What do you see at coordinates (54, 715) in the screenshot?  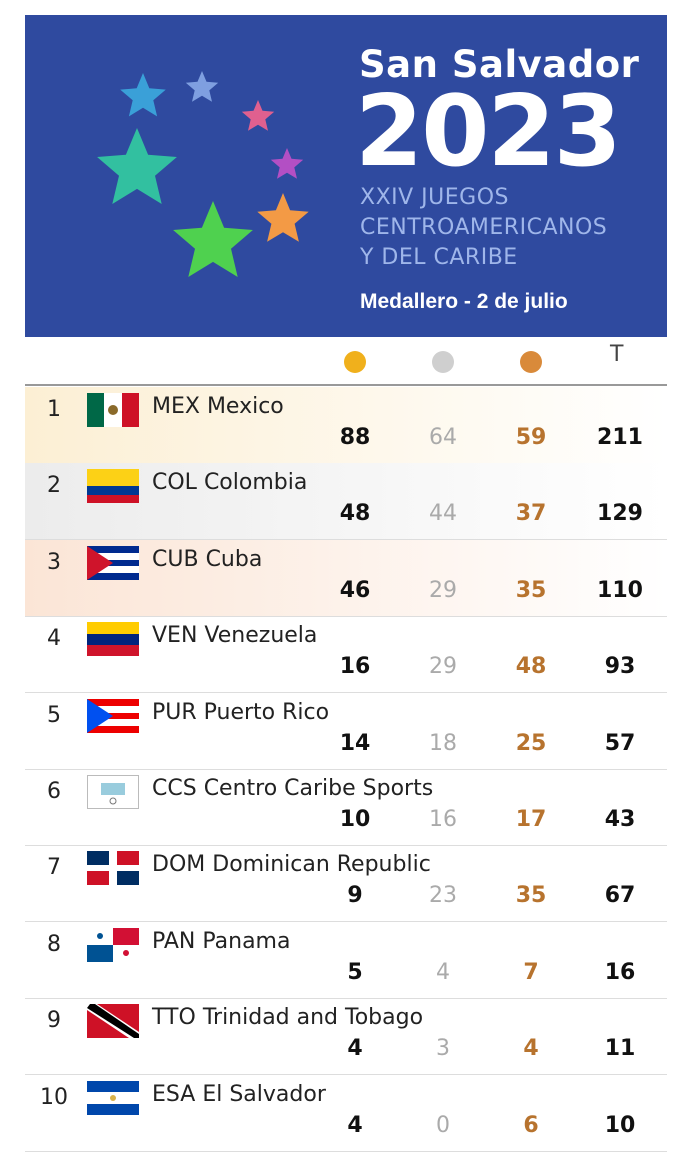 I see `rank: 5` at bounding box center [54, 715].